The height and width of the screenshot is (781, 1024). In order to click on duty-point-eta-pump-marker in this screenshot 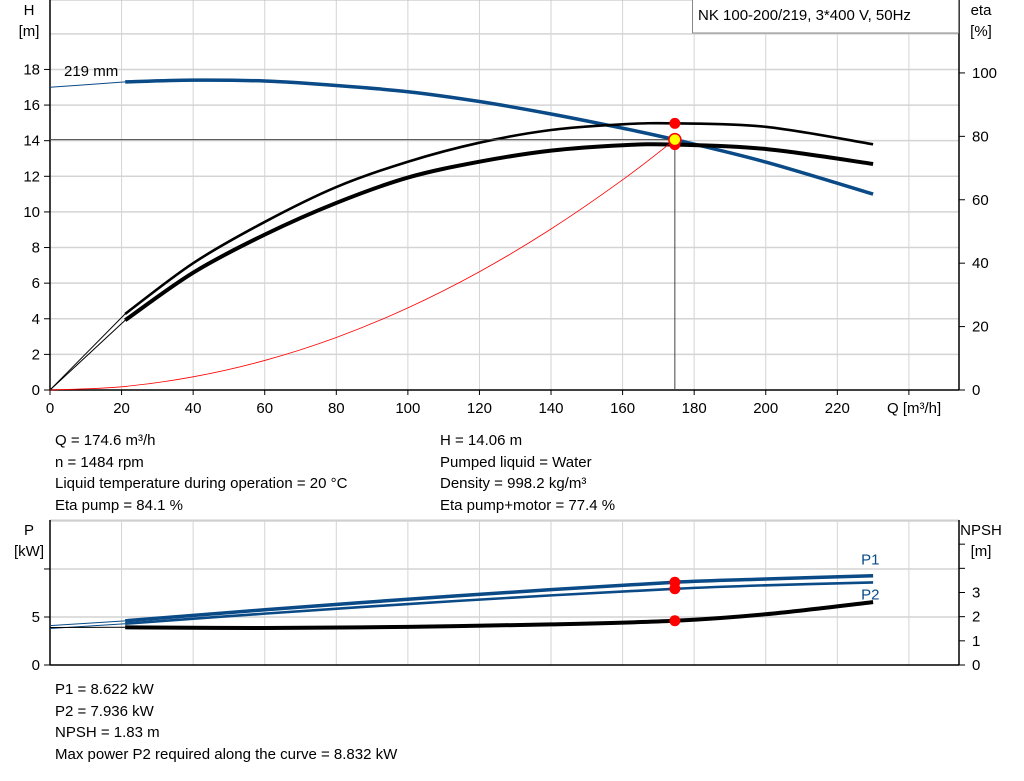, I will do `click(675, 123)`.